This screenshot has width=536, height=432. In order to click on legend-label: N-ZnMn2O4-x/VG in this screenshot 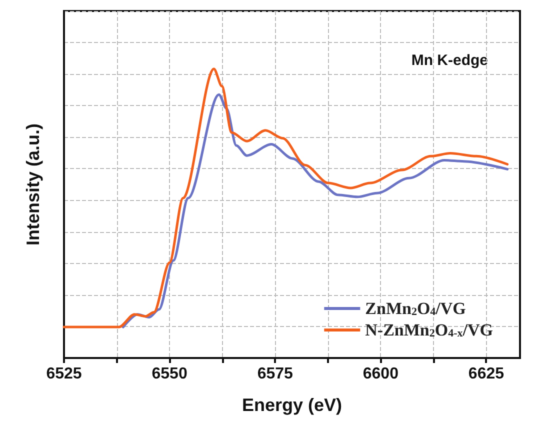, I will do `click(429, 330)`.